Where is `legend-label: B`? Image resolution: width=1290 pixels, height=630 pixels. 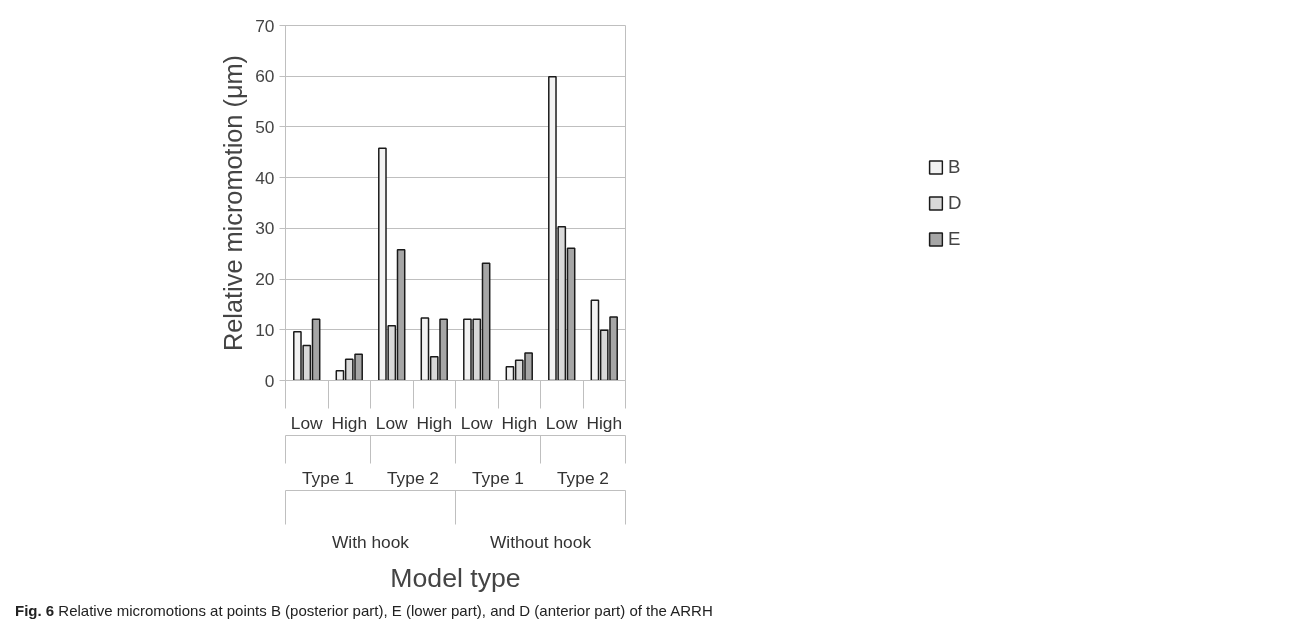 legend-label: B is located at coordinates (955, 166).